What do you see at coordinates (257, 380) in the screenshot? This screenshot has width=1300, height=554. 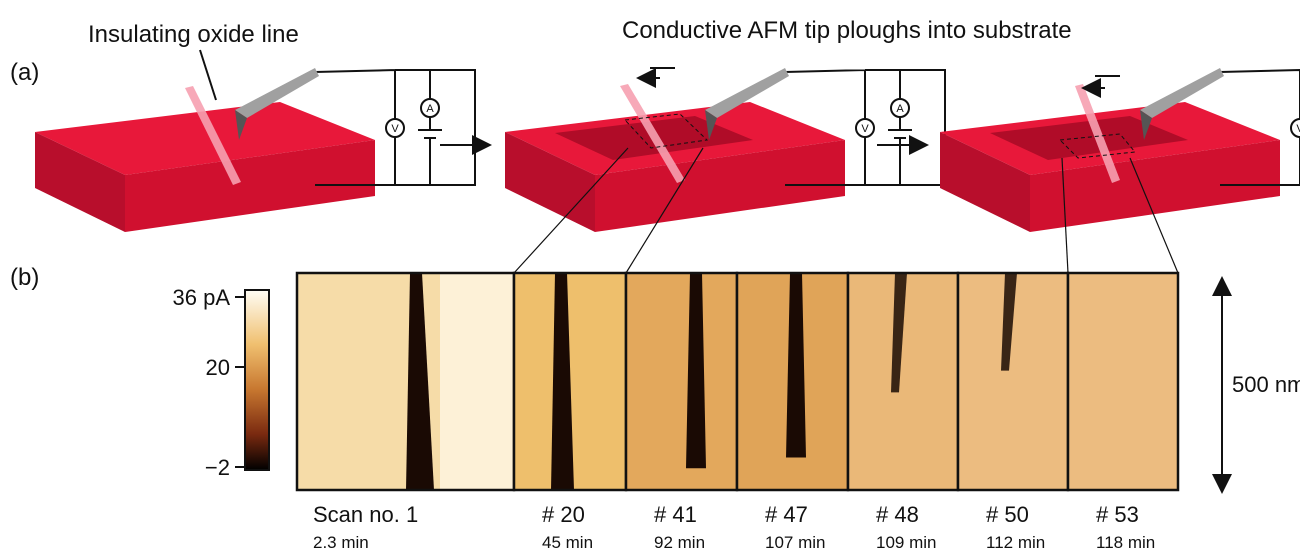 I see `colorbar` at bounding box center [257, 380].